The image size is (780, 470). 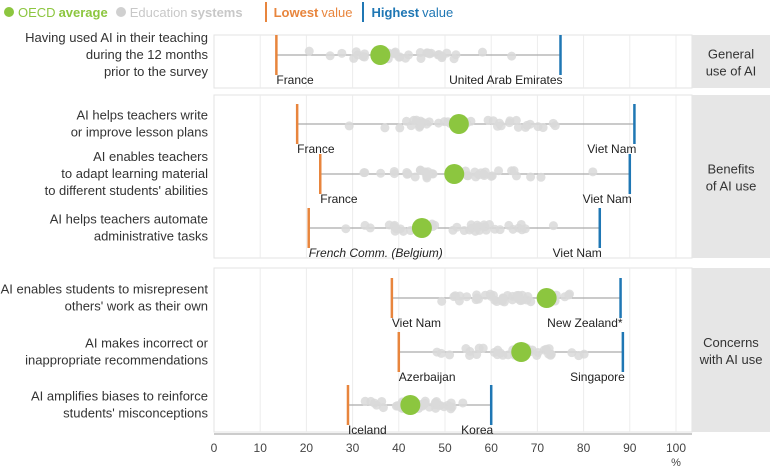 I want to click on group-label: of AI use, so click(x=731, y=186).